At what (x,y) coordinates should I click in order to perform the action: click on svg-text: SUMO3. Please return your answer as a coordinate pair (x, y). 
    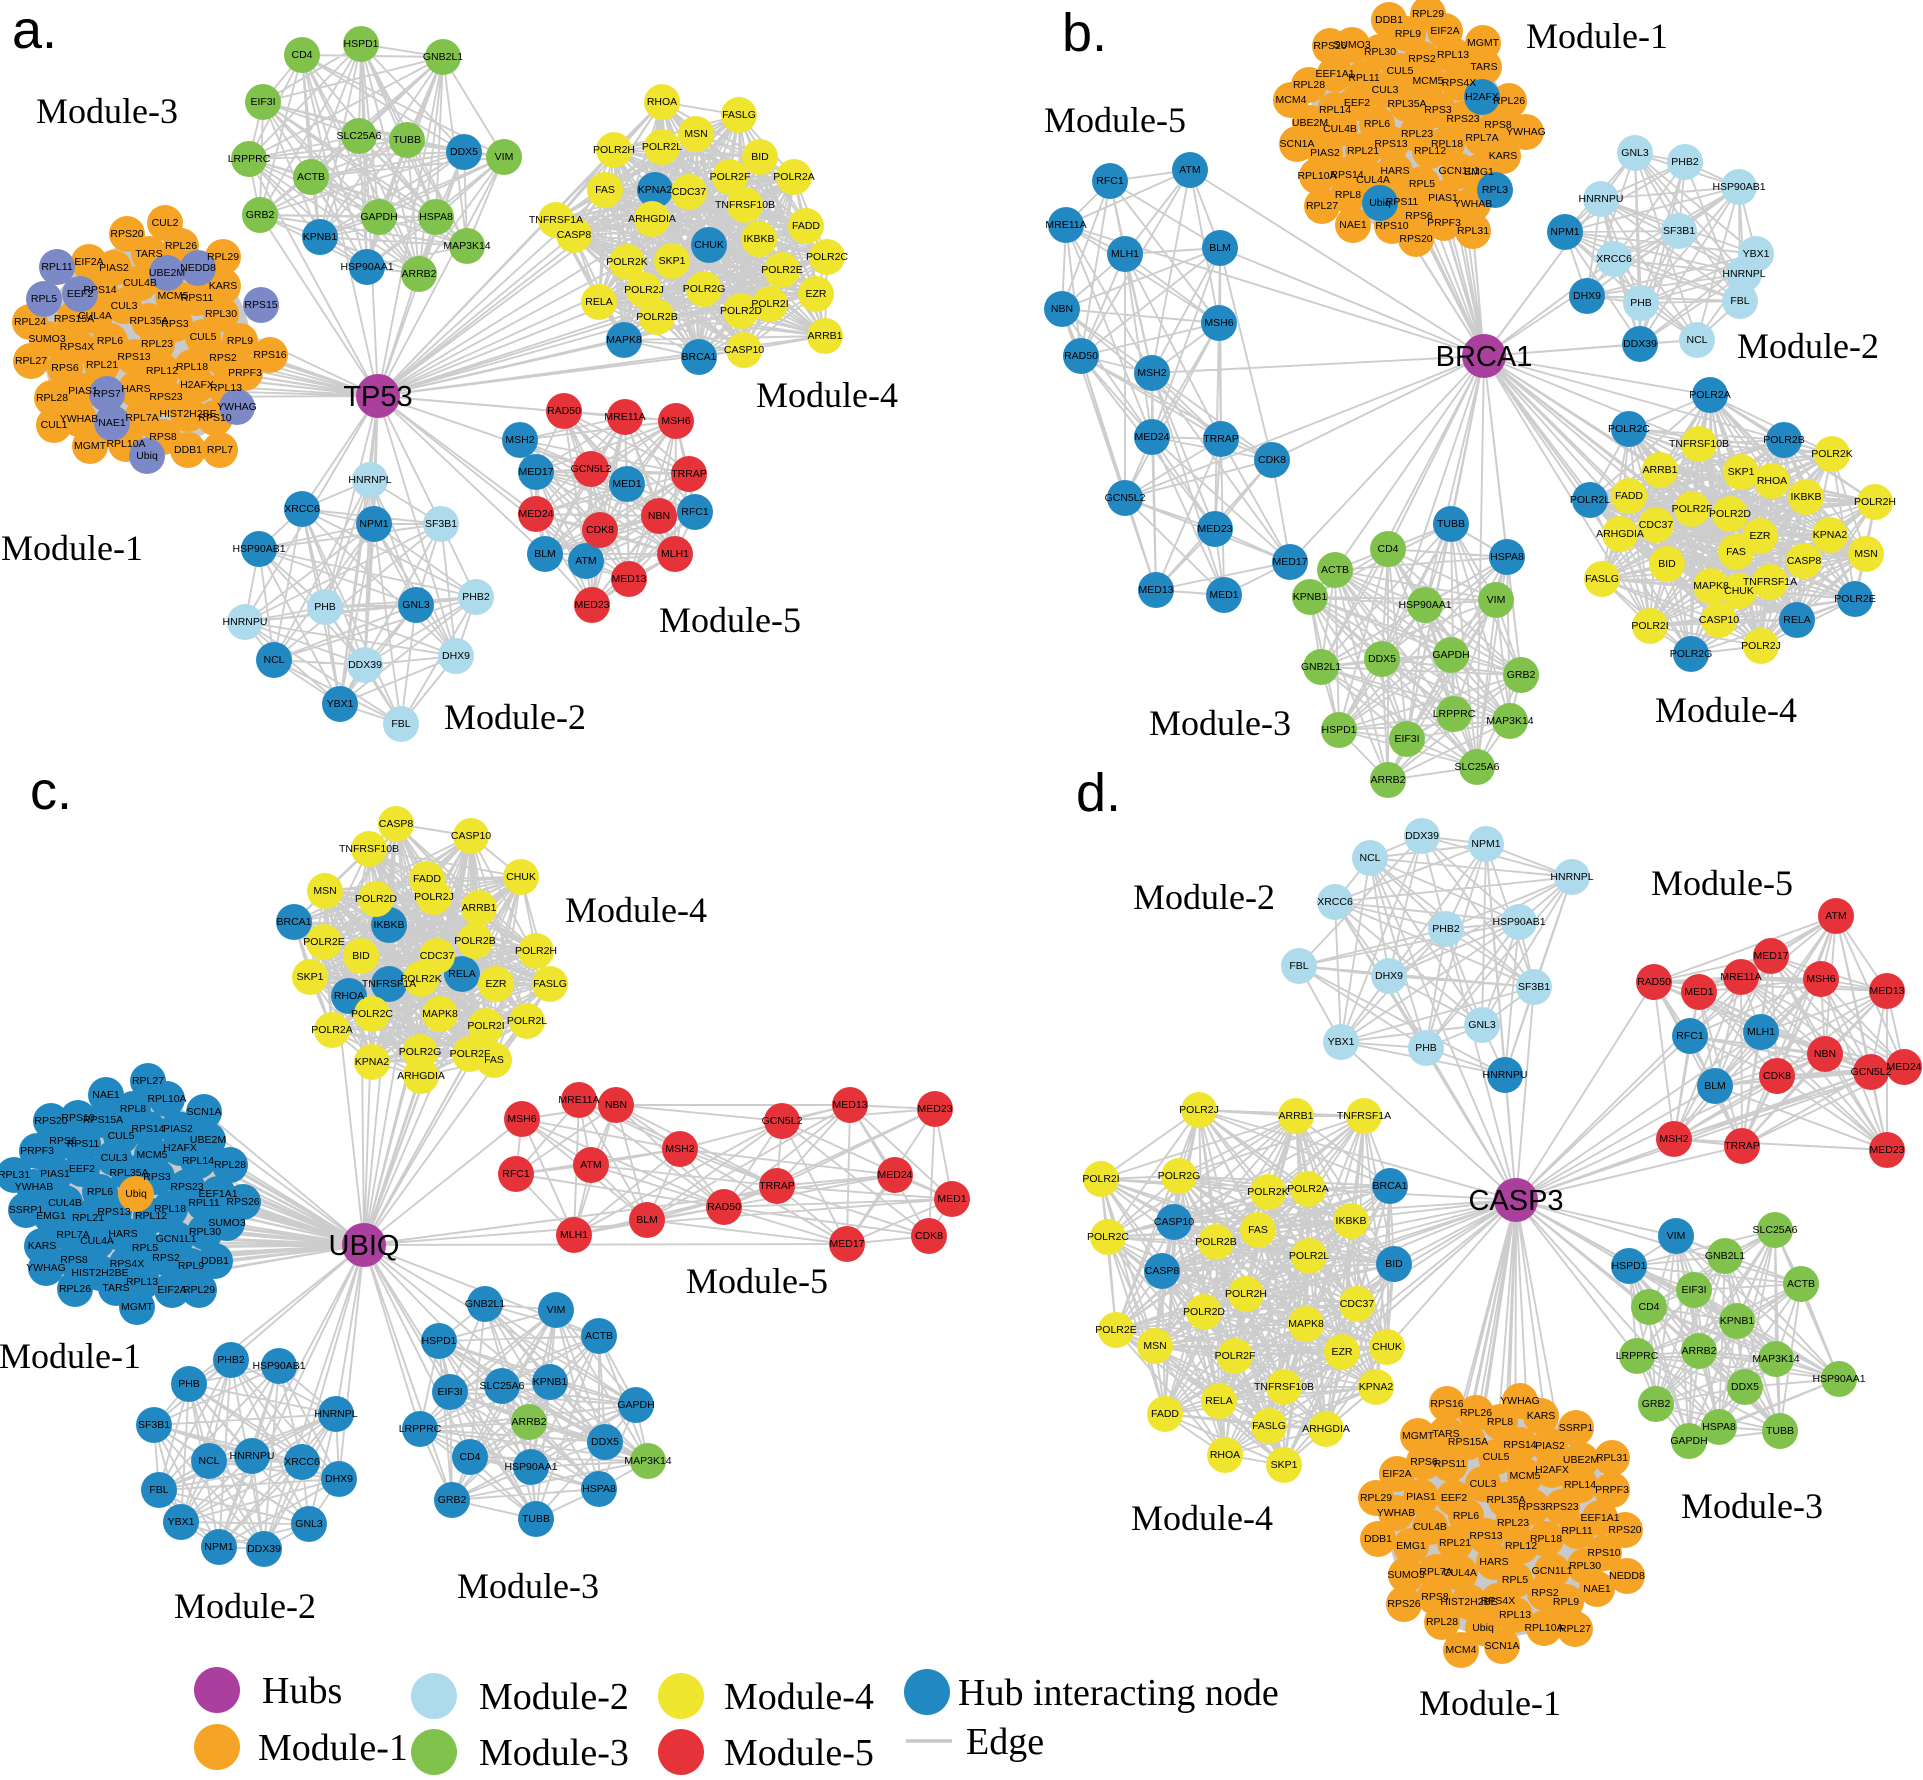
    Looking at the image, I should click on (1406, 1575).